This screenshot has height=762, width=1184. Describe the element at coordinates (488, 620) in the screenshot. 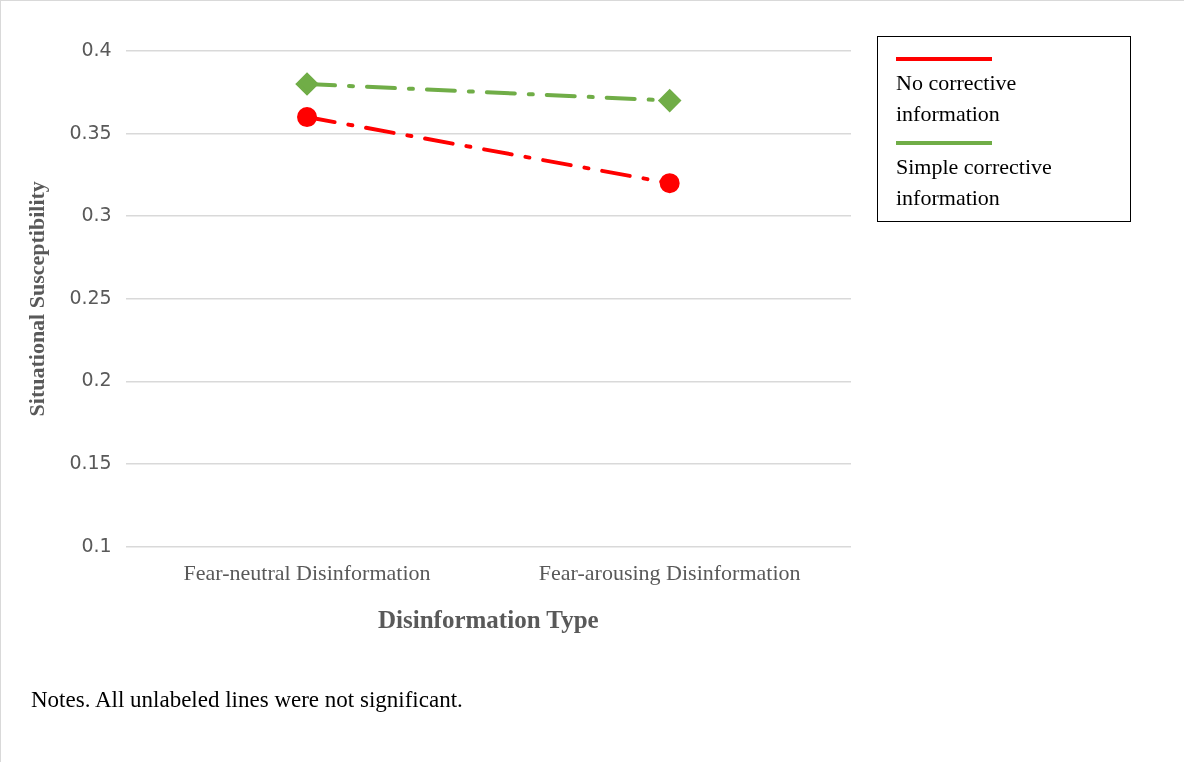

I see `x-axis-title: Disinformation Type` at that location.